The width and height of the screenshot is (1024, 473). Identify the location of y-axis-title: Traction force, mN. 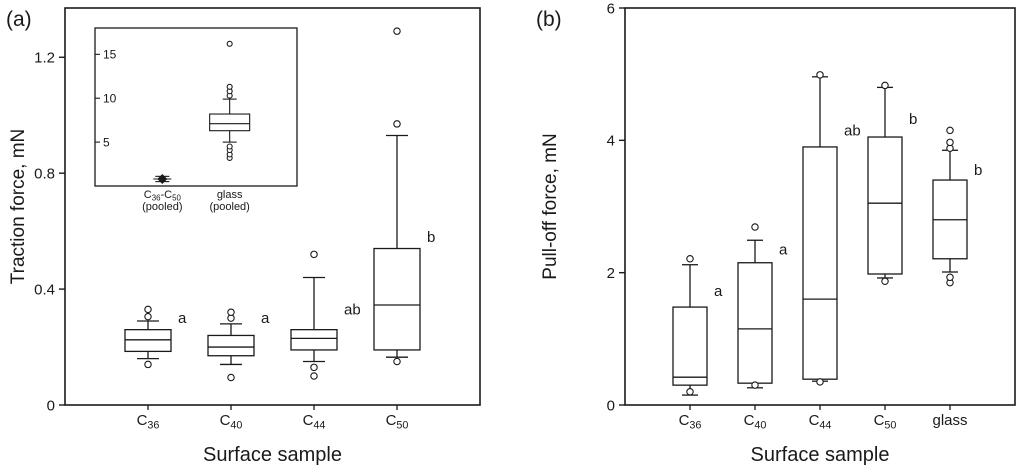
(18, 207).